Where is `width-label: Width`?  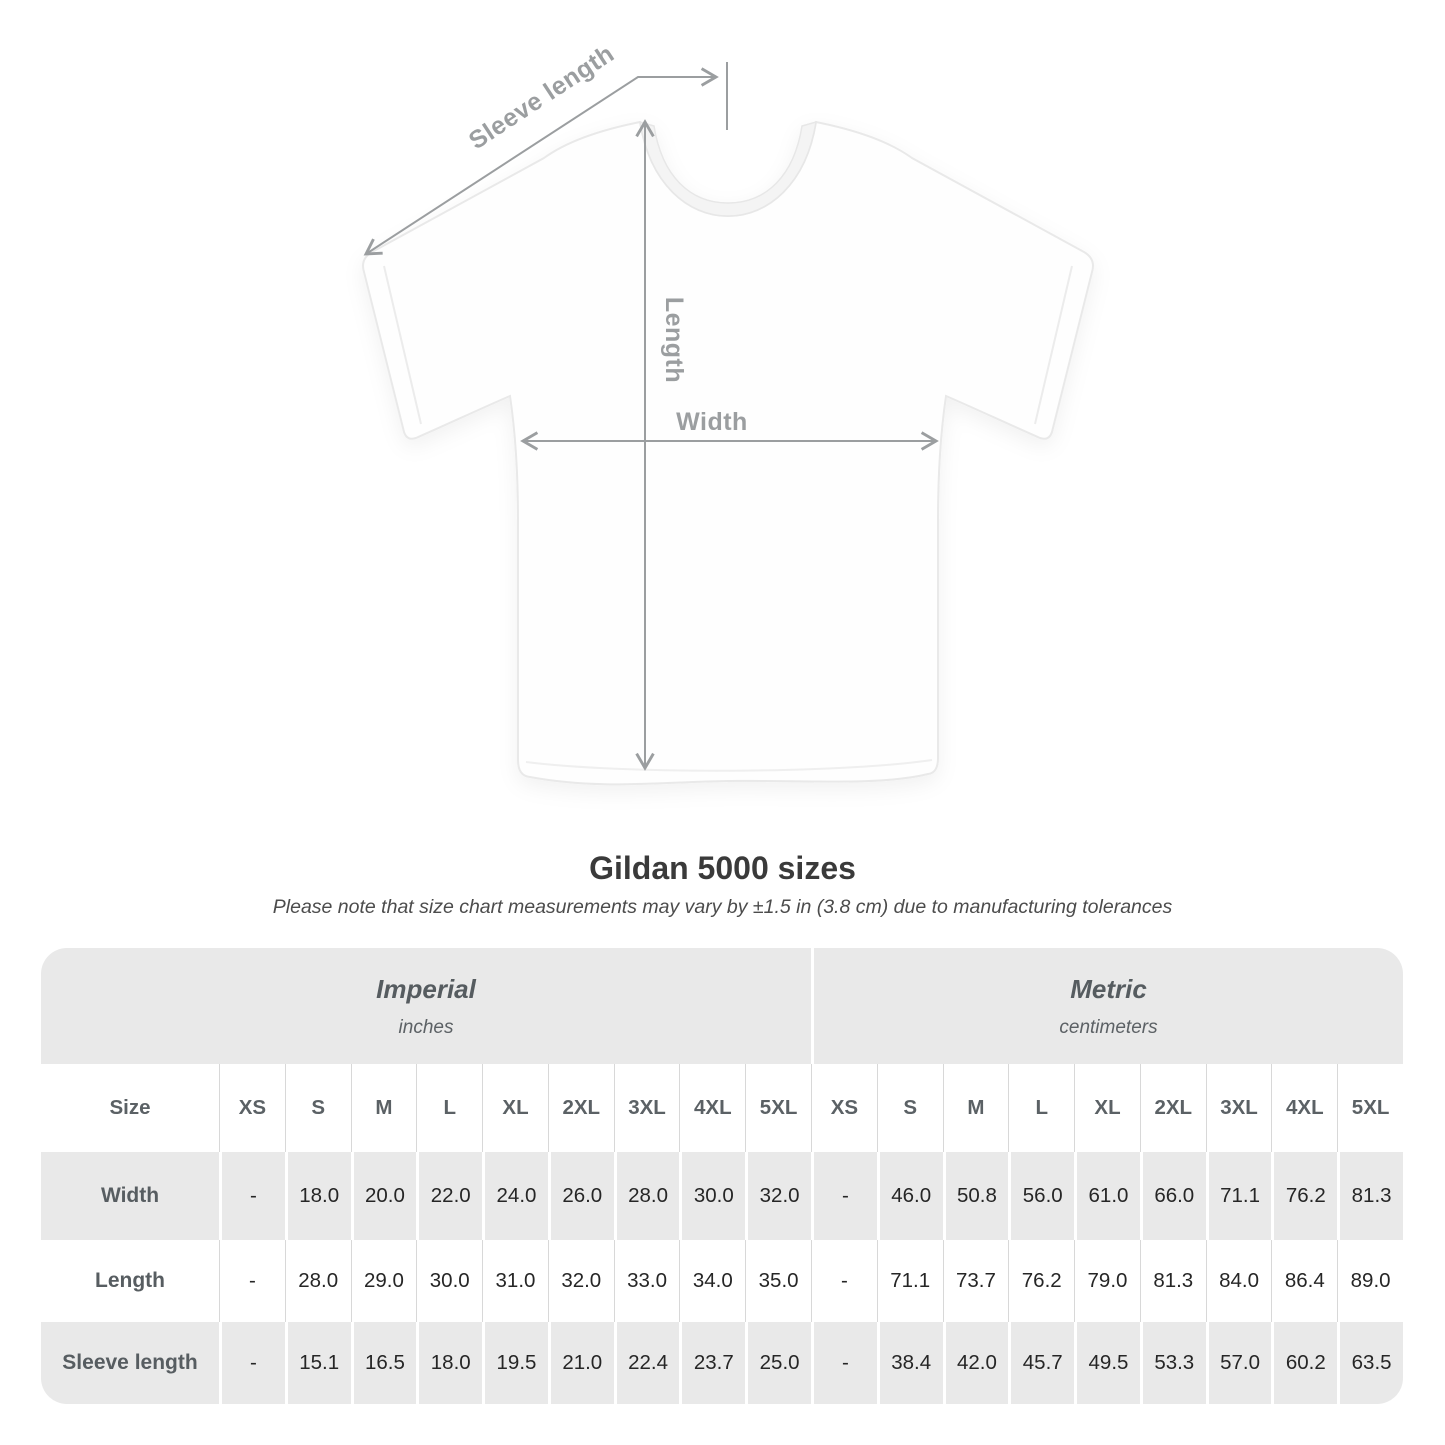 width-label: Width is located at coordinates (712, 422).